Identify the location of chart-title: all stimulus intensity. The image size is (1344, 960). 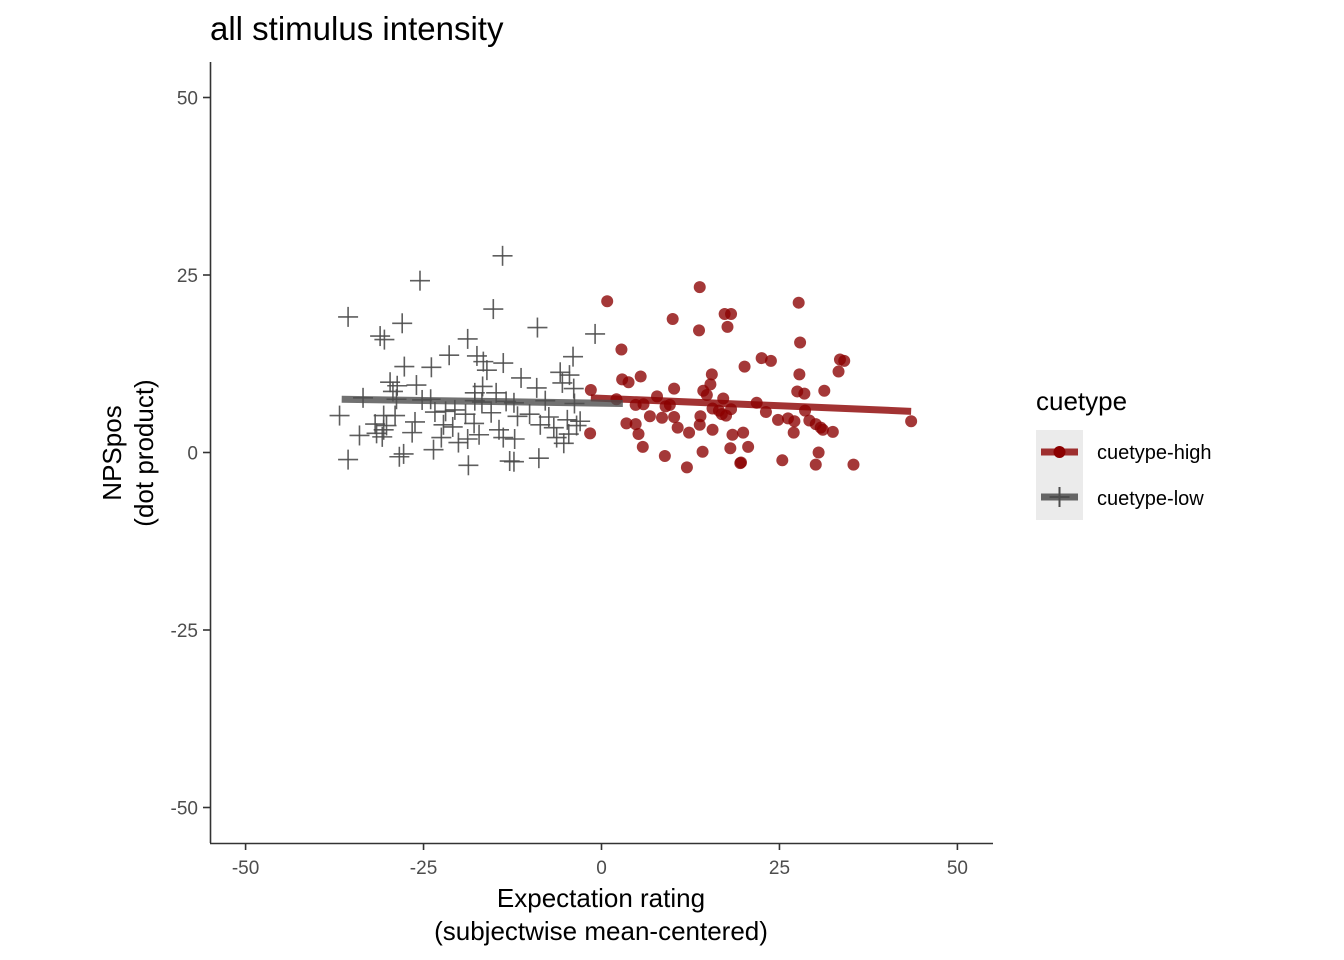
(357, 28).